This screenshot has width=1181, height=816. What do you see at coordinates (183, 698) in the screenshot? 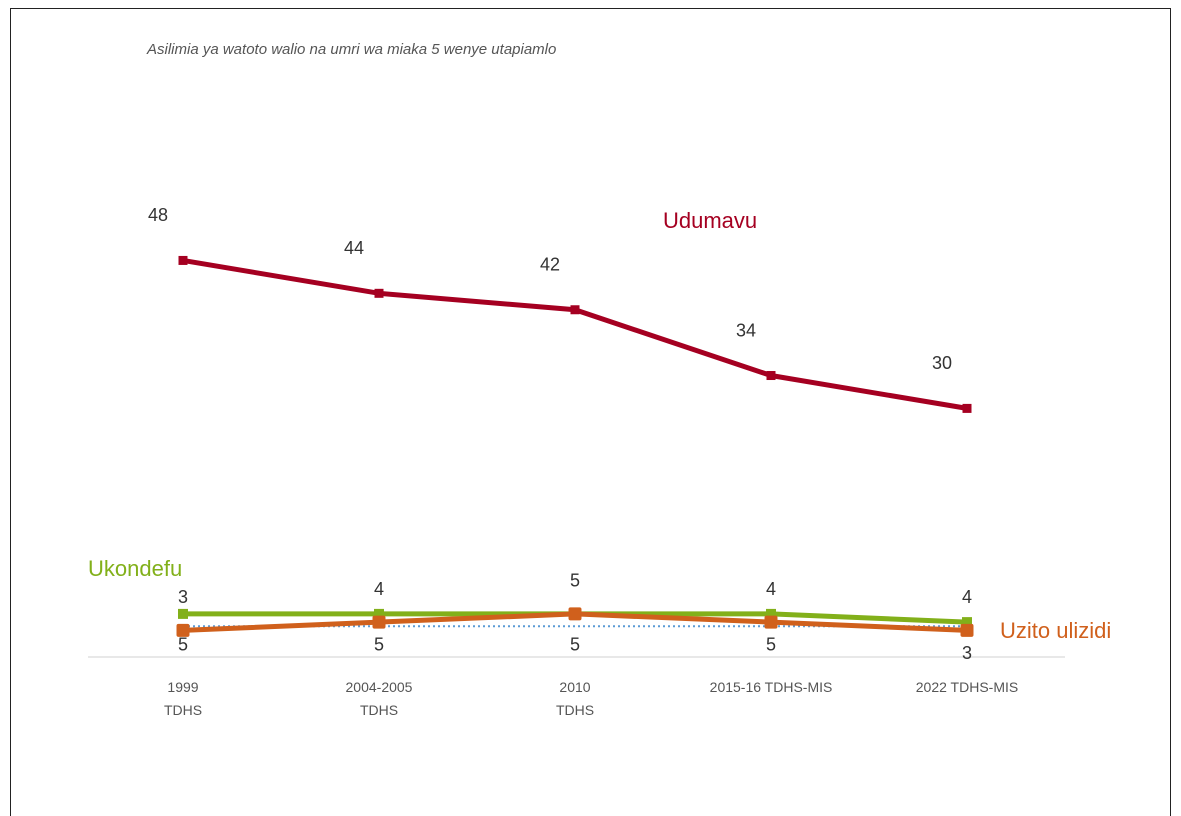
I see `x-tick-label: 1999 TDHS` at bounding box center [183, 698].